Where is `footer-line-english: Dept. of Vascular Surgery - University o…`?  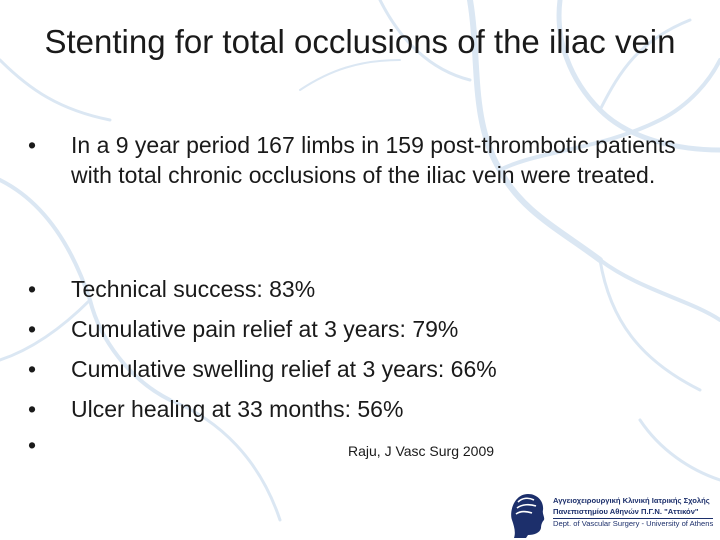 footer-line-english: Dept. of Vascular Surgery - University o… is located at coordinates (633, 523).